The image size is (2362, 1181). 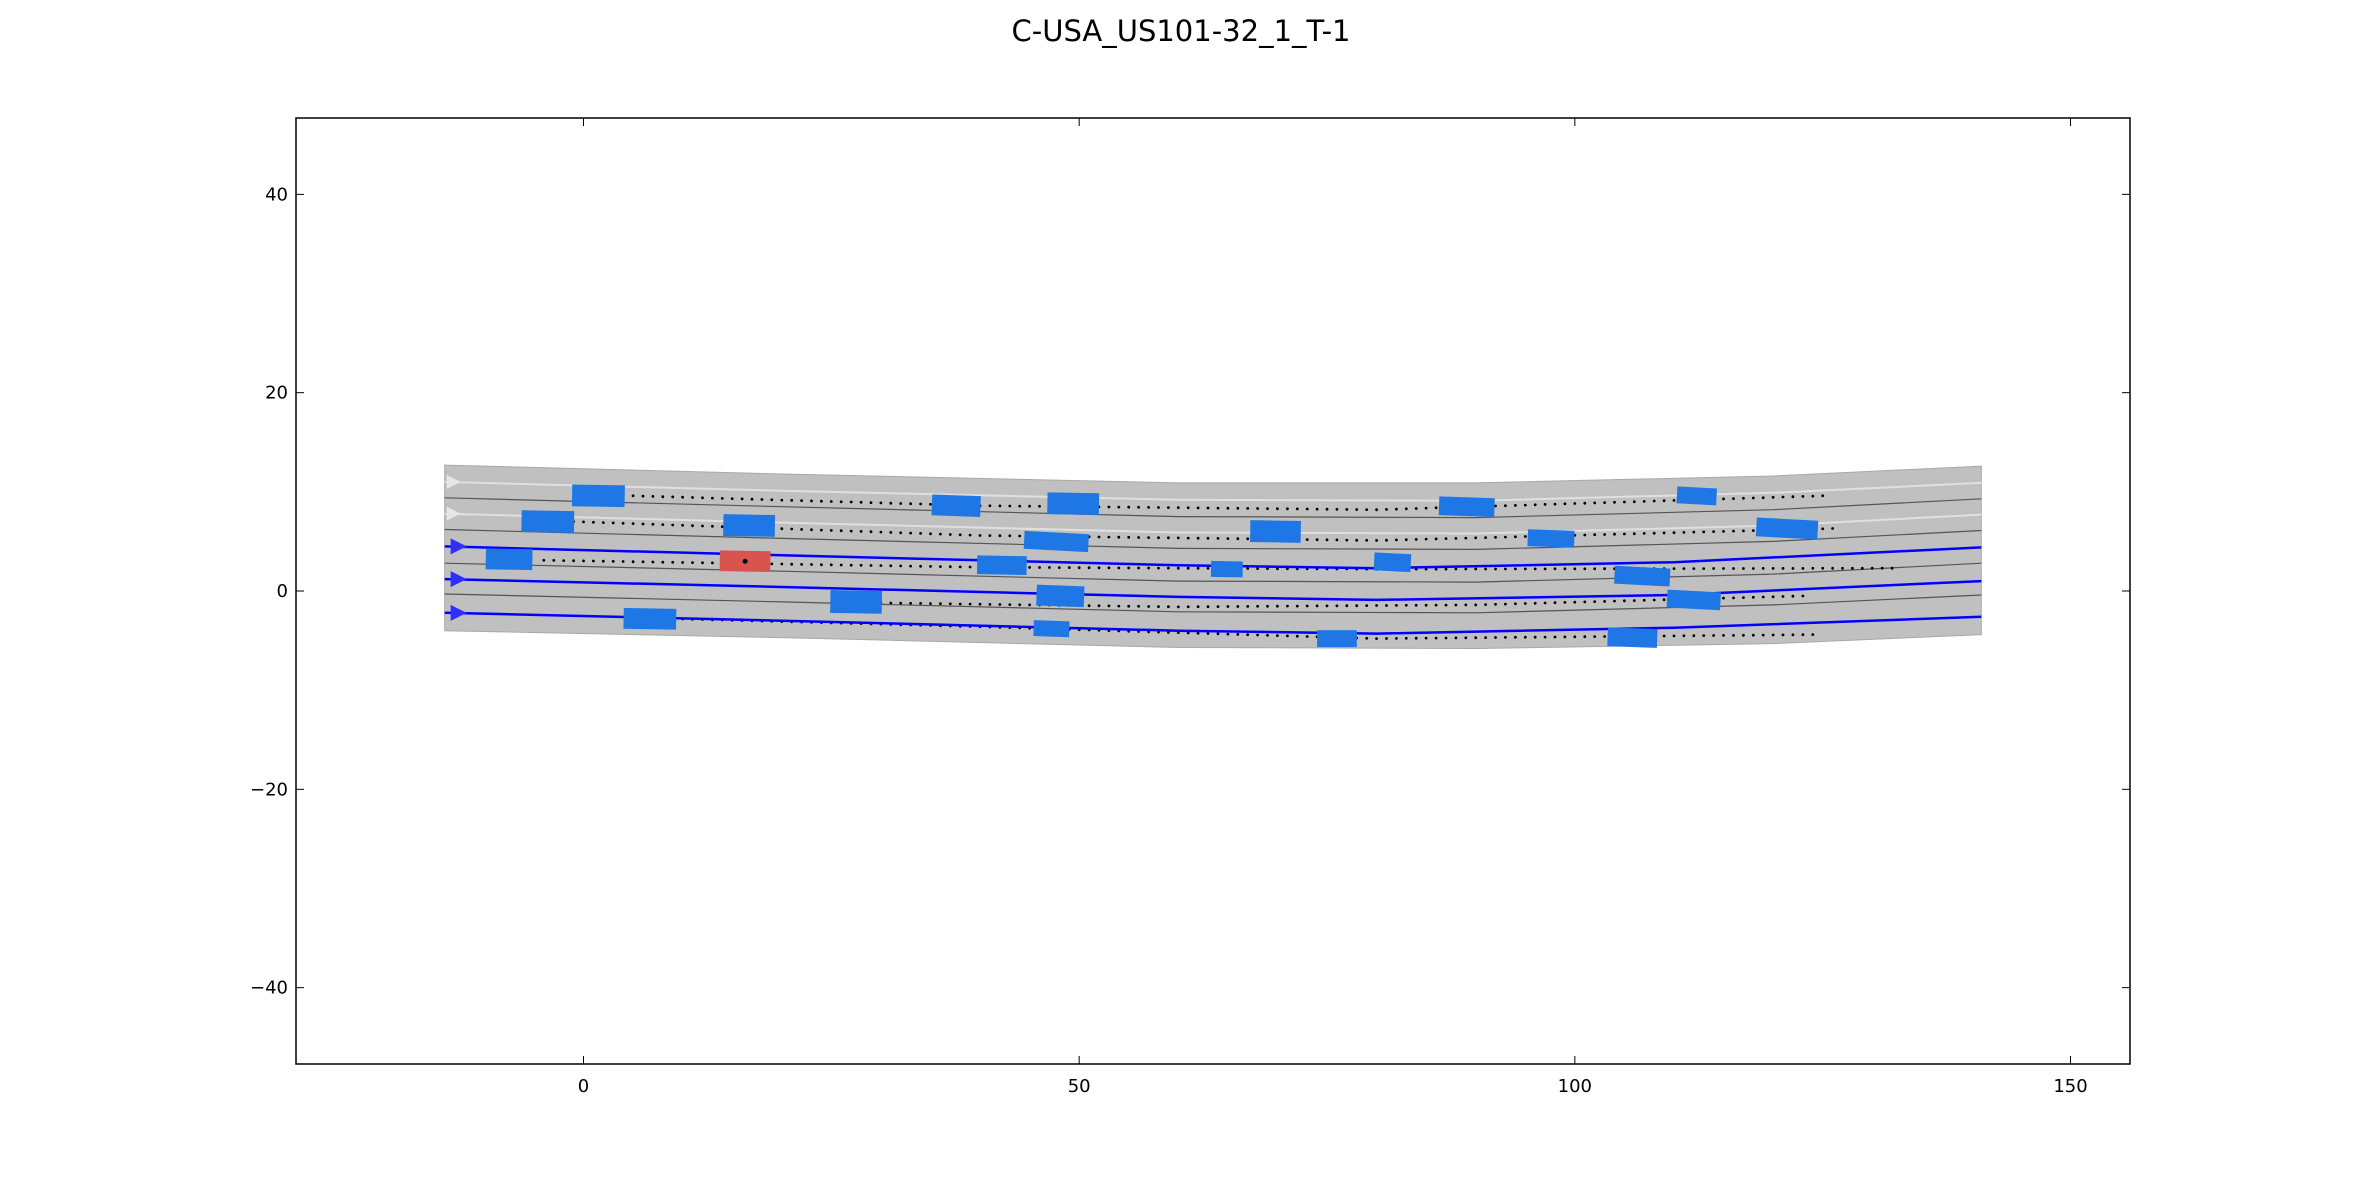 I want to click on vehicle-2-body, so click(x=509, y=559).